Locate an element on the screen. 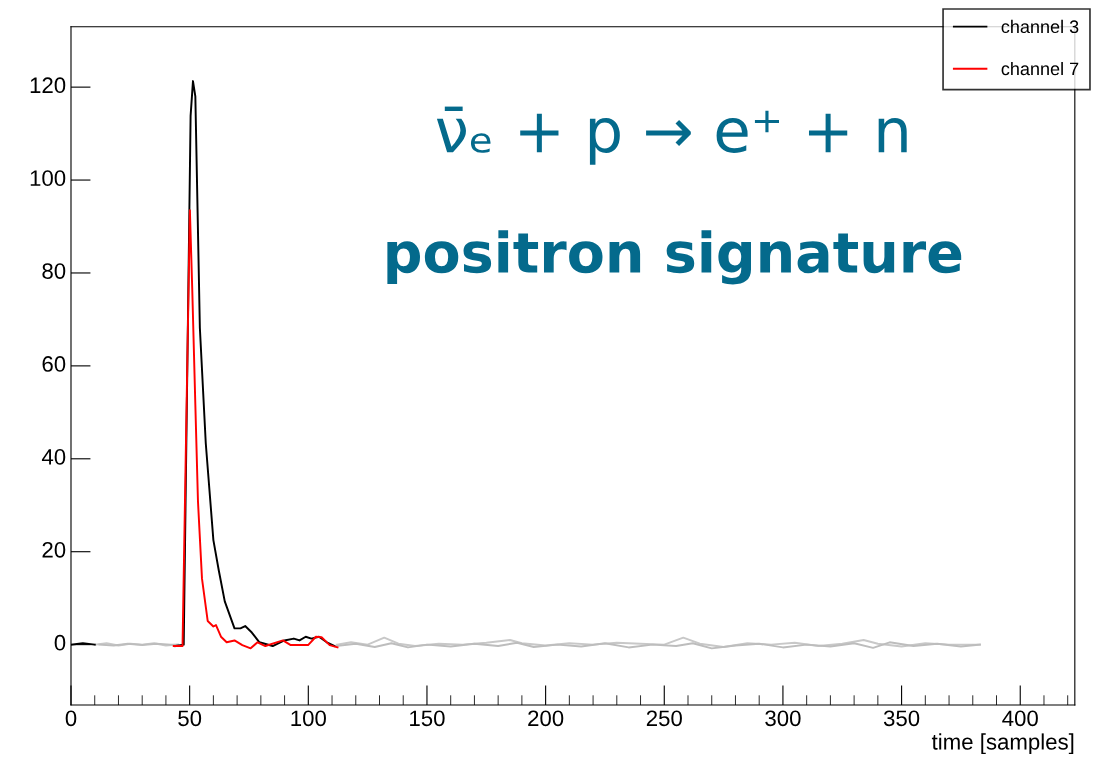 Image resolution: width=1099 pixels, height=764 pixels. y-tick-label: 80 is located at coordinates (54, 271).